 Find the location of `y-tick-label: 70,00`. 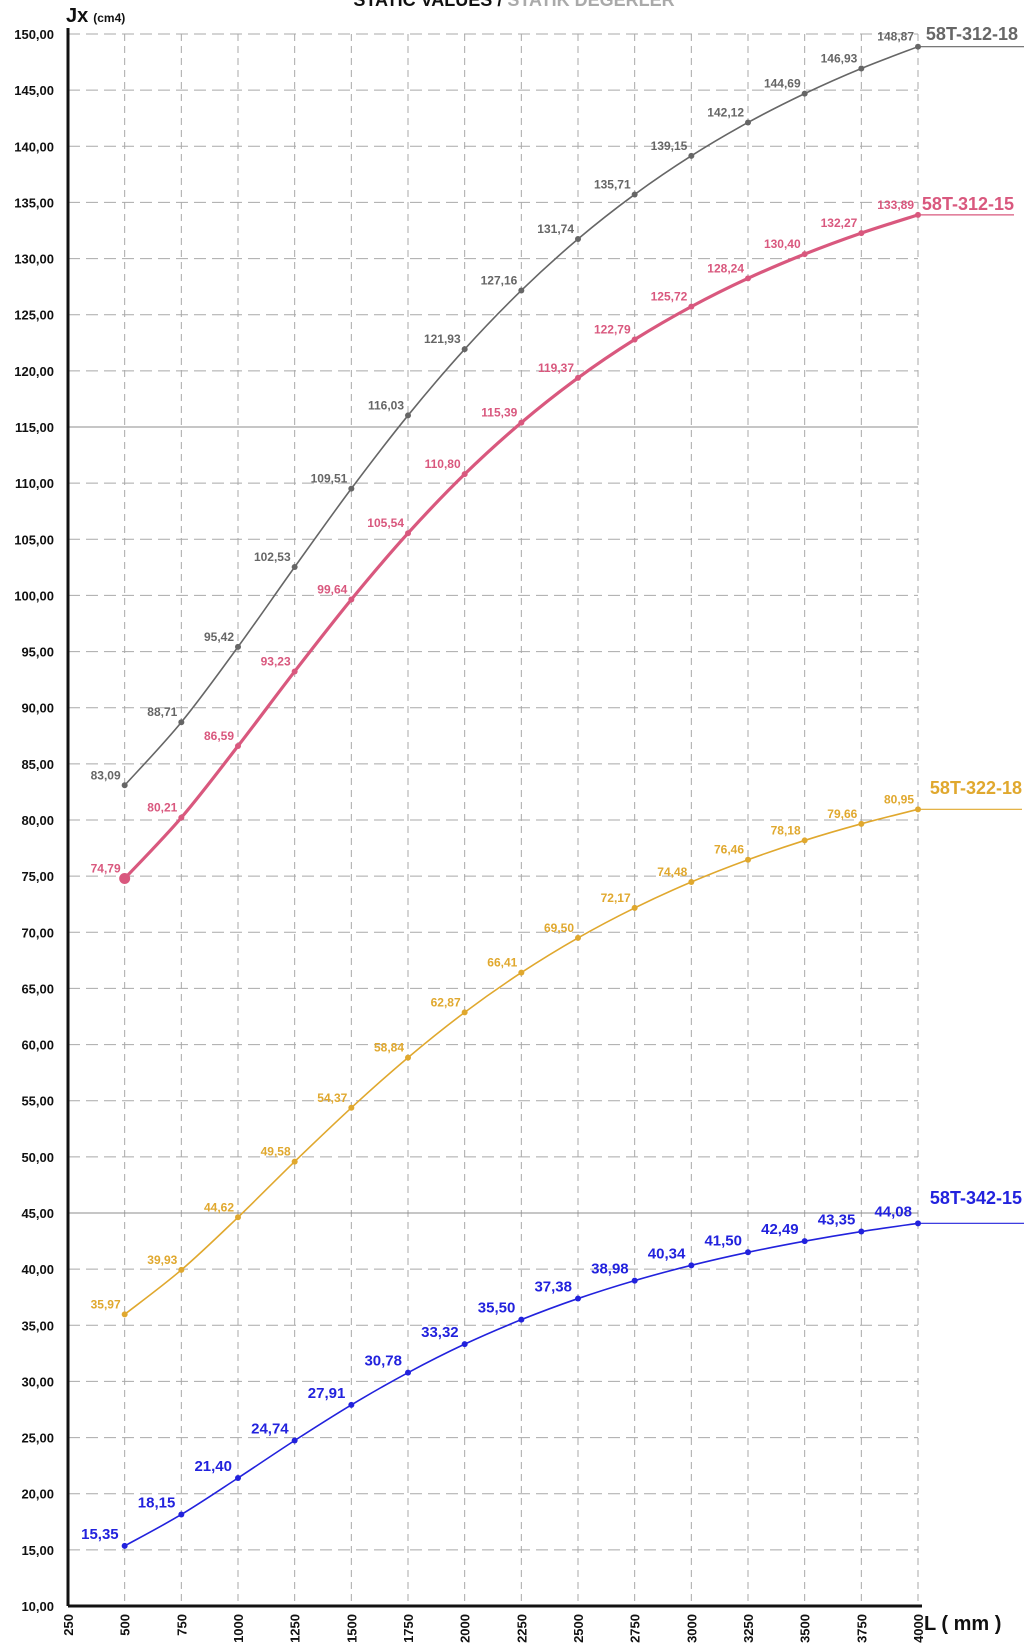

y-tick-label: 70,00 is located at coordinates (37, 932).